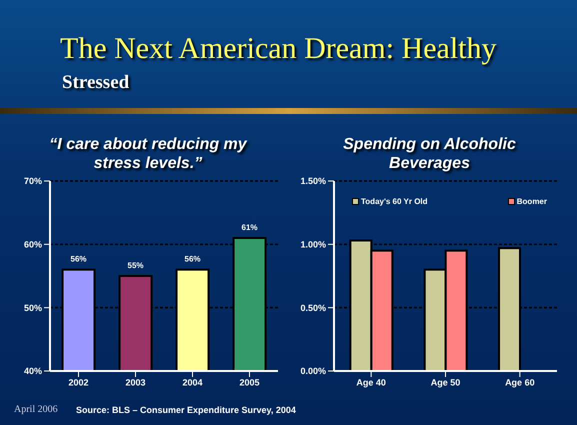 The height and width of the screenshot is (425, 577). What do you see at coordinates (313, 307) in the screenshot?
I see `y-tick-label: 0.50%` at bounding box center [313, 307].